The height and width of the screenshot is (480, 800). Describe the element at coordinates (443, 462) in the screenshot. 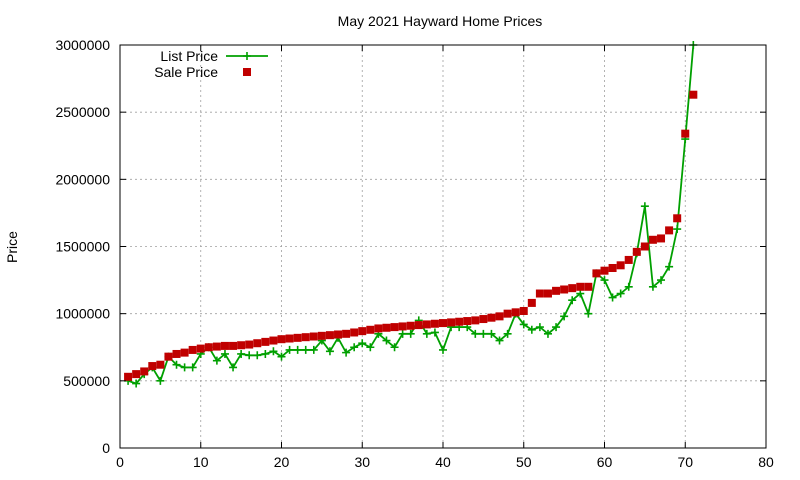

I see `x-tick-label: 40` at that location.